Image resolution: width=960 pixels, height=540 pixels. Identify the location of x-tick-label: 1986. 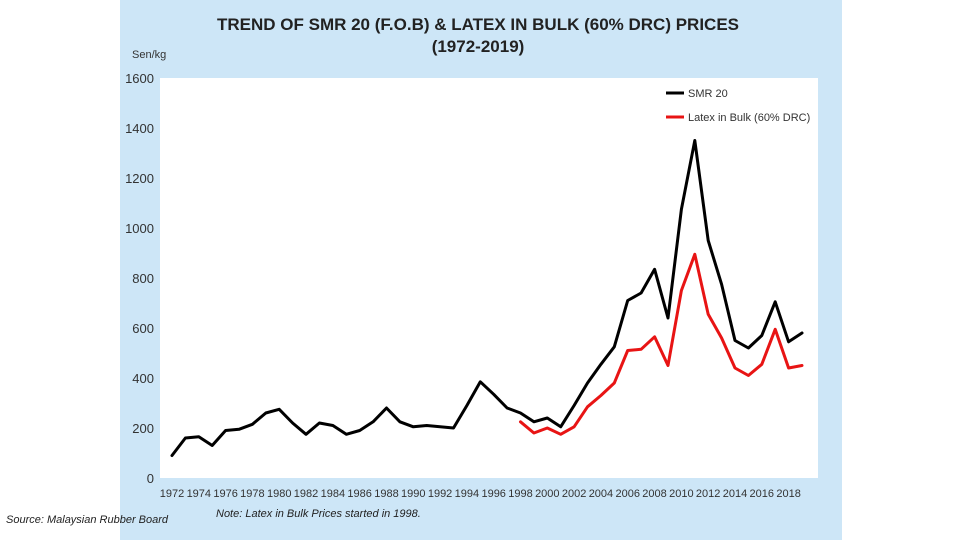
(359, 494).